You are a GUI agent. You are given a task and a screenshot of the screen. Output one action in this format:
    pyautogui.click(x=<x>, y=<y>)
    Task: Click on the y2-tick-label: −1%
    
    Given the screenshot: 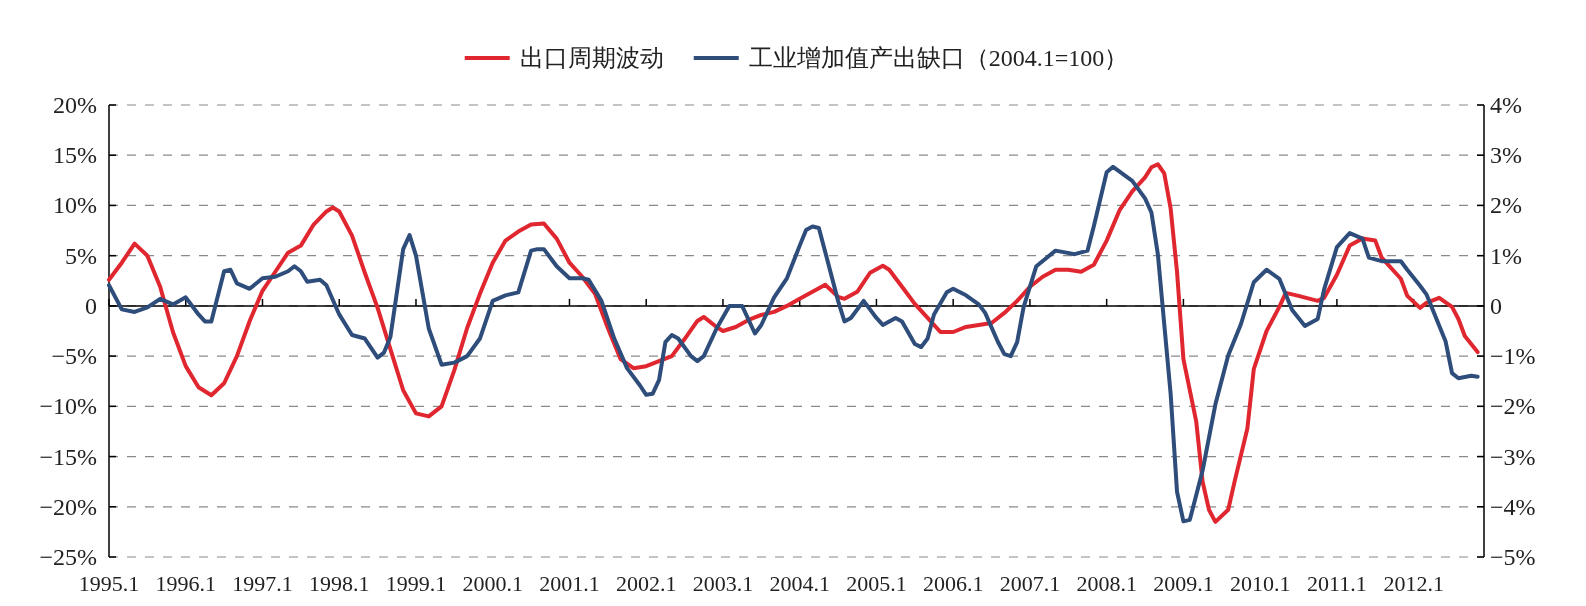 What is the action you would take?
    pyautogui.click(x=1513, y=356)
    